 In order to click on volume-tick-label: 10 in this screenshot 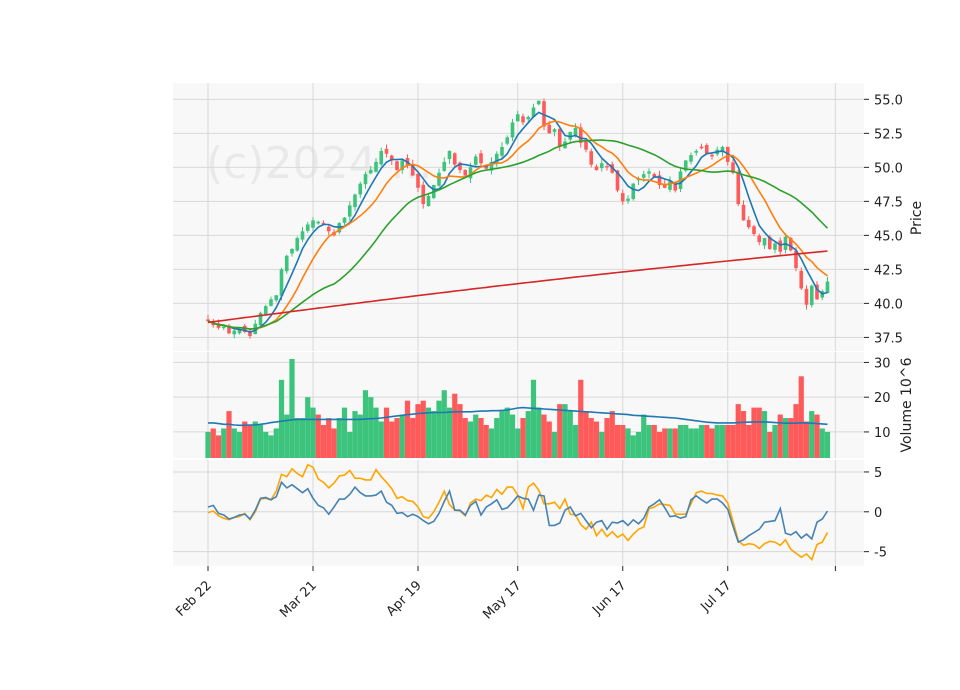, I will do `click(882, 433)`.